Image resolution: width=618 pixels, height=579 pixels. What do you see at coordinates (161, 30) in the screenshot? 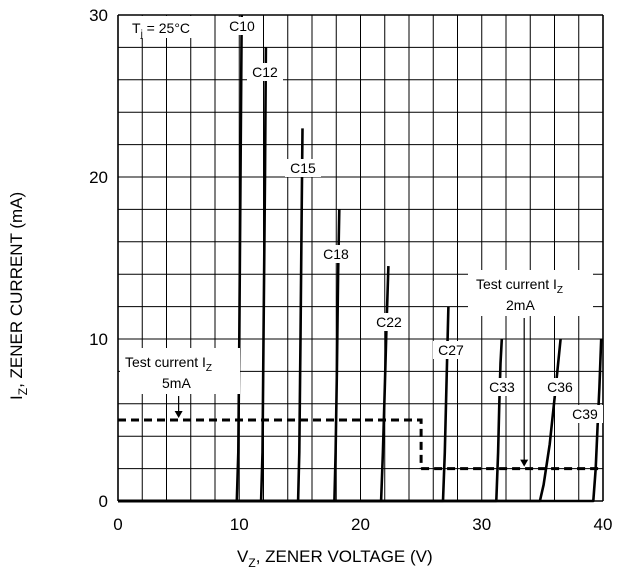
I see `condition-label: Tj = 25°C` at bounding box center [161, 30].